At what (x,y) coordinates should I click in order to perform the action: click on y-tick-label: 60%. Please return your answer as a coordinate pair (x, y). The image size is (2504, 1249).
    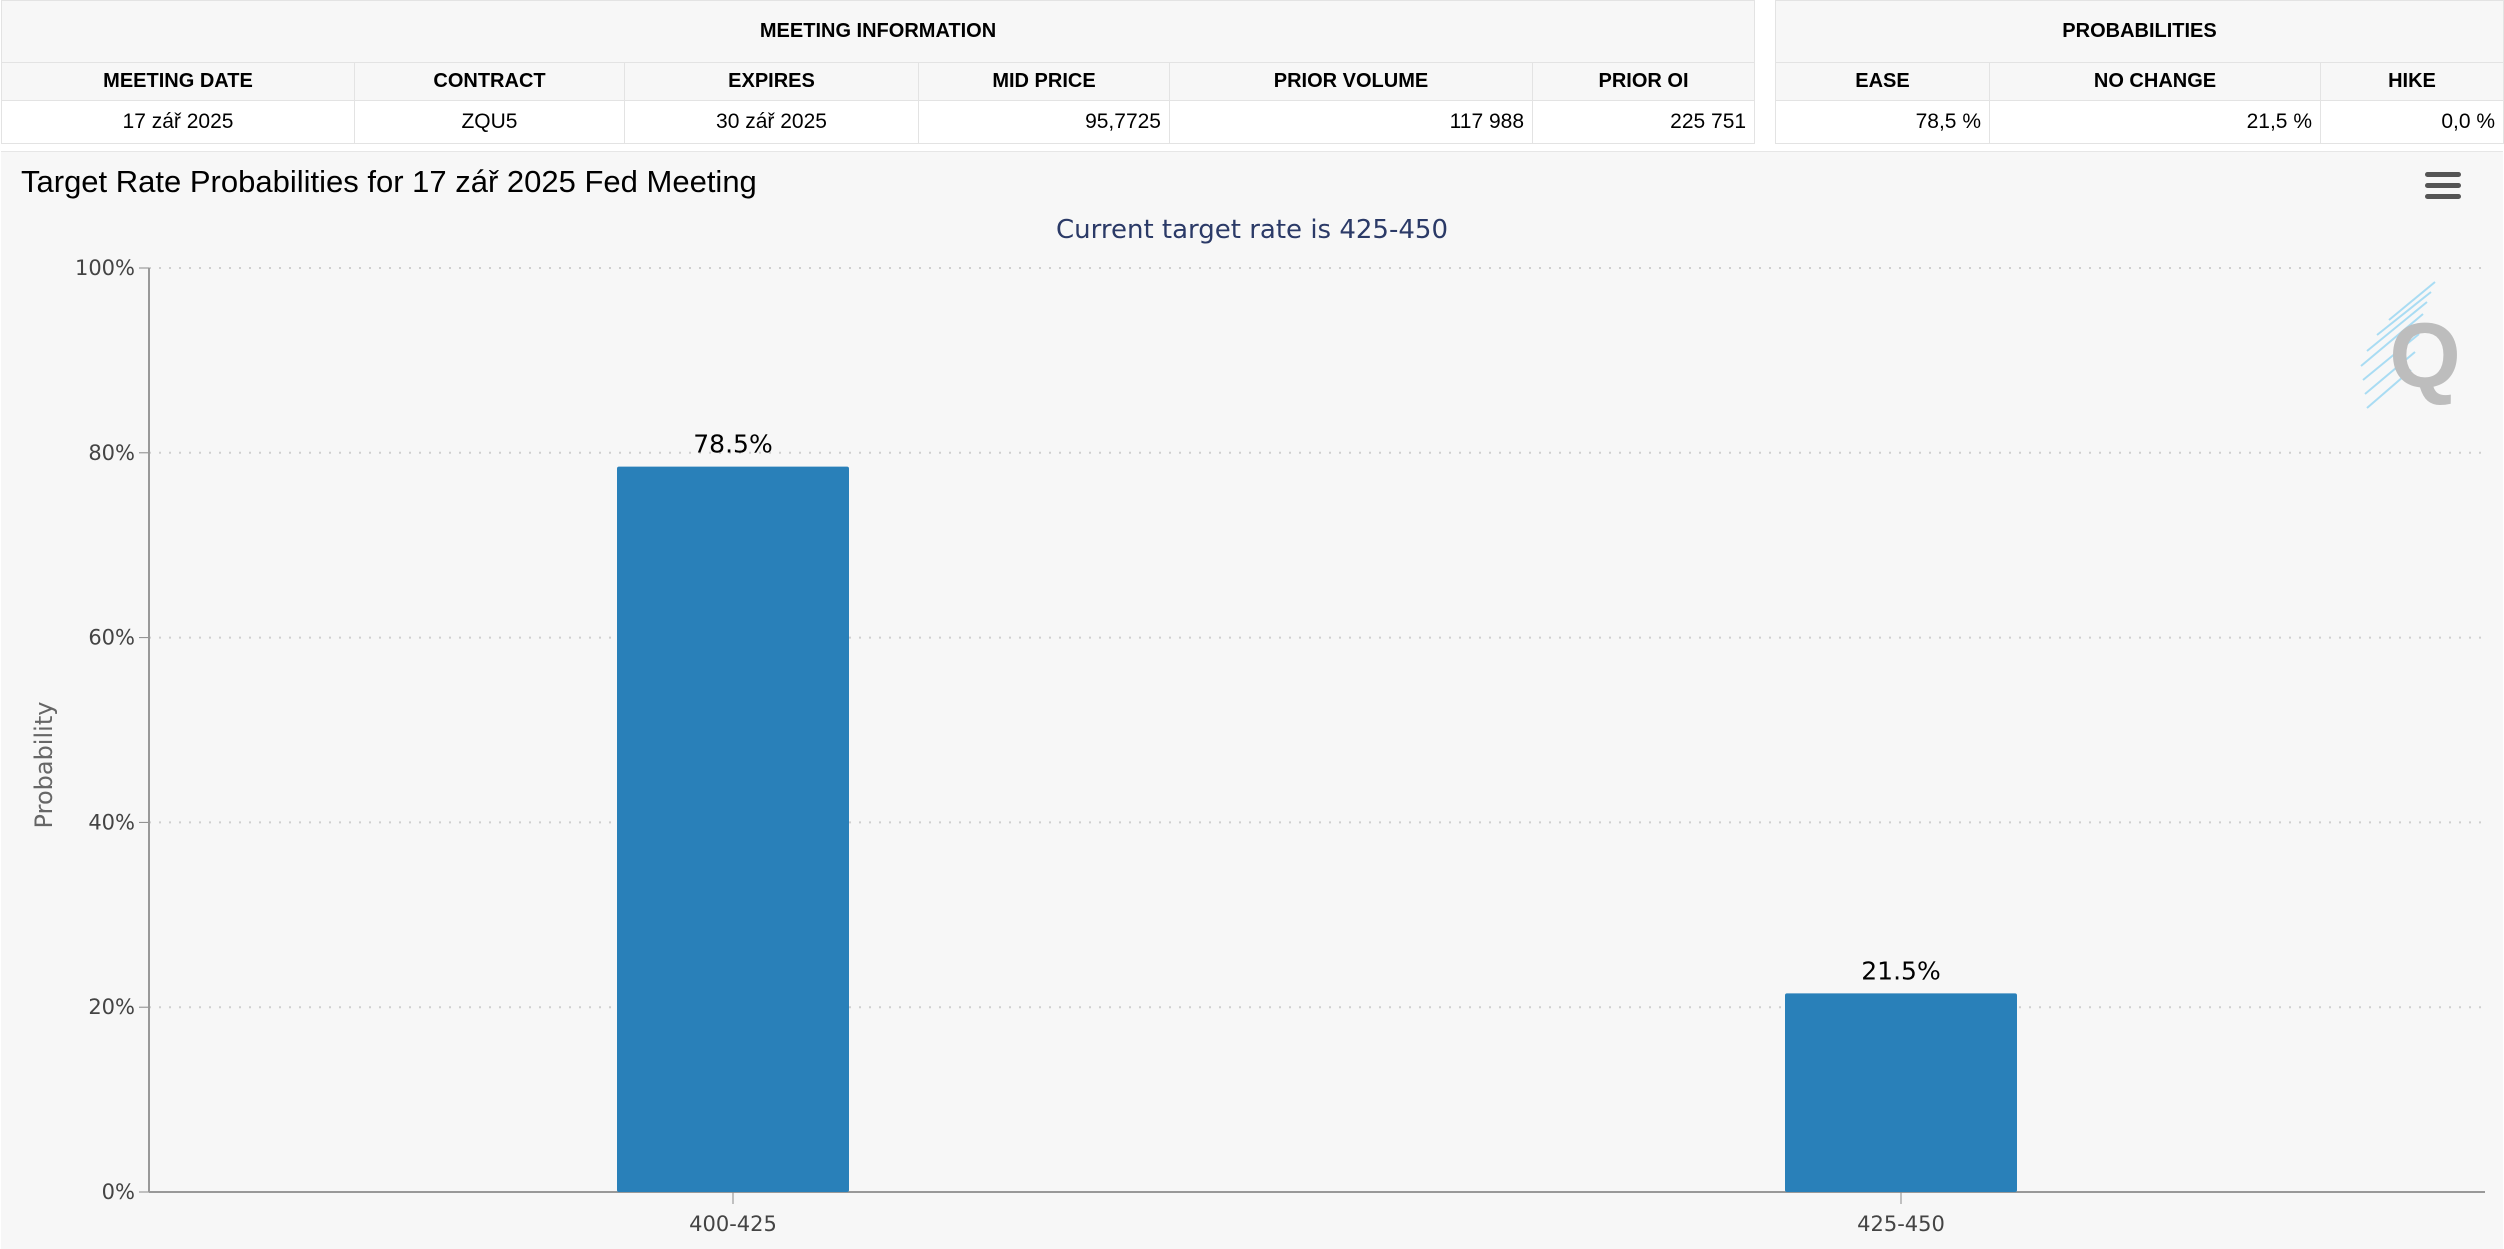
    Looking at the image, I should click on (111, 638).